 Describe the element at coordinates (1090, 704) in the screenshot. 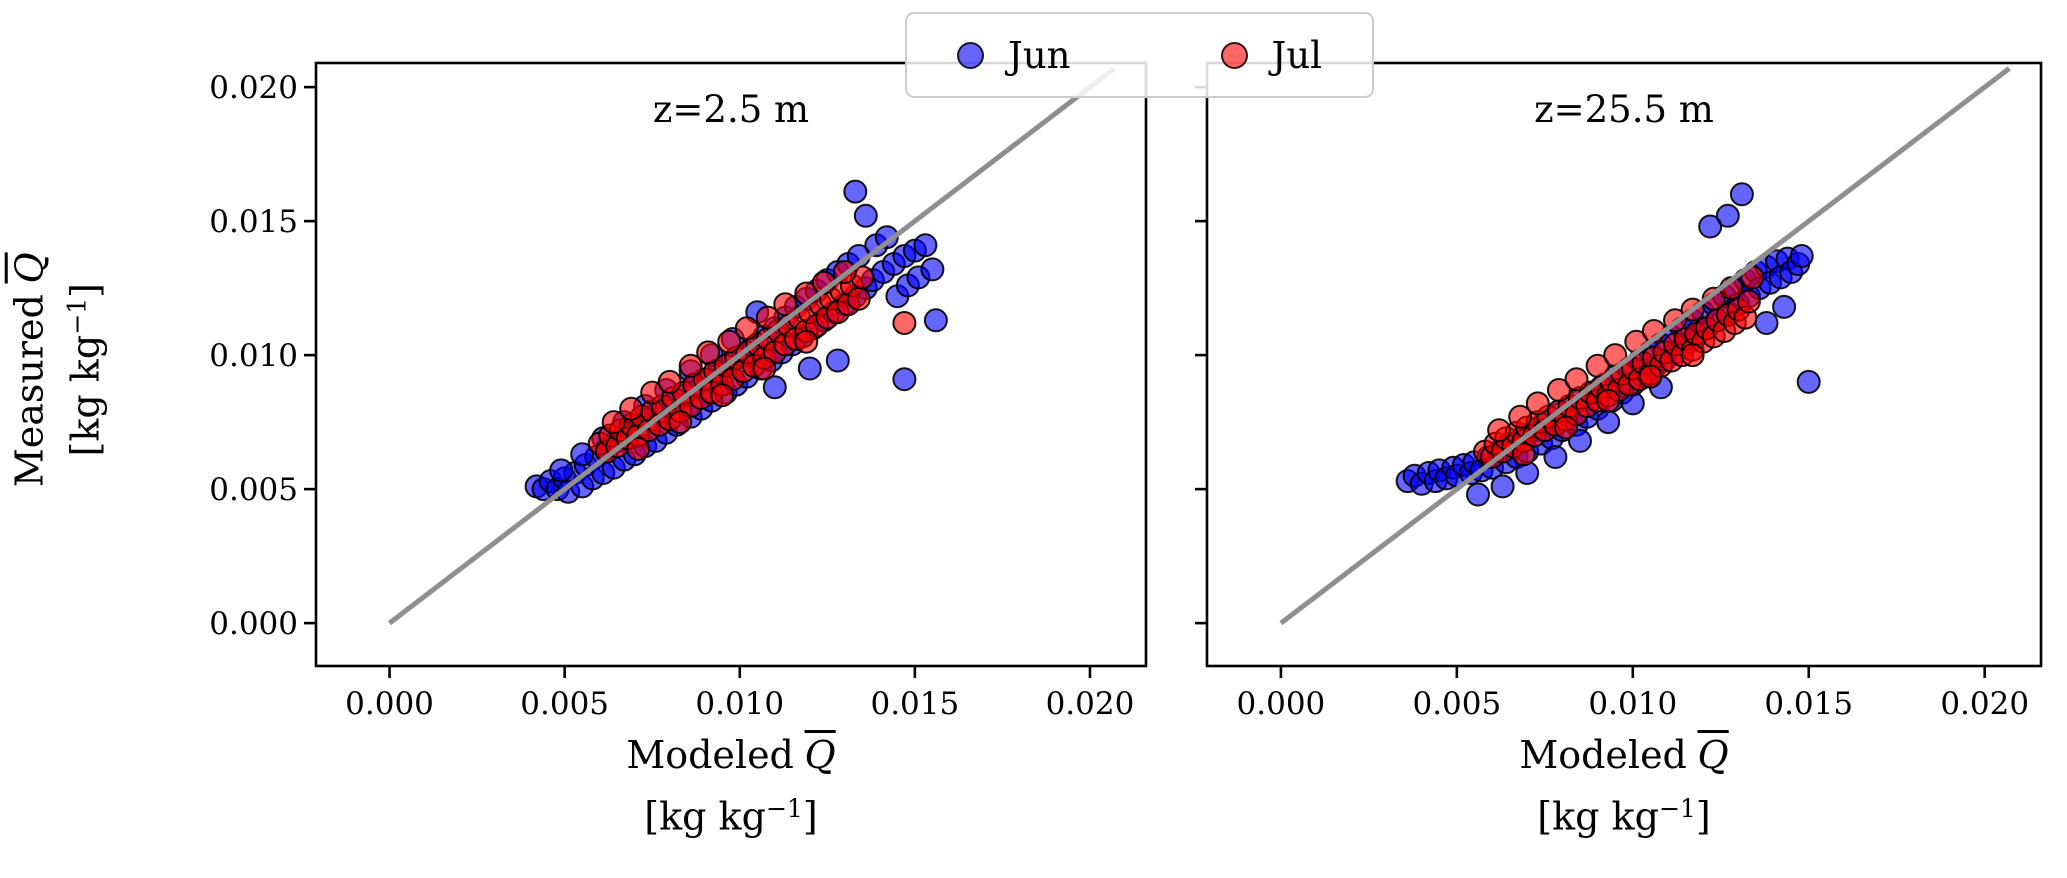

I see `x-tick-label: 0.020` at that location.